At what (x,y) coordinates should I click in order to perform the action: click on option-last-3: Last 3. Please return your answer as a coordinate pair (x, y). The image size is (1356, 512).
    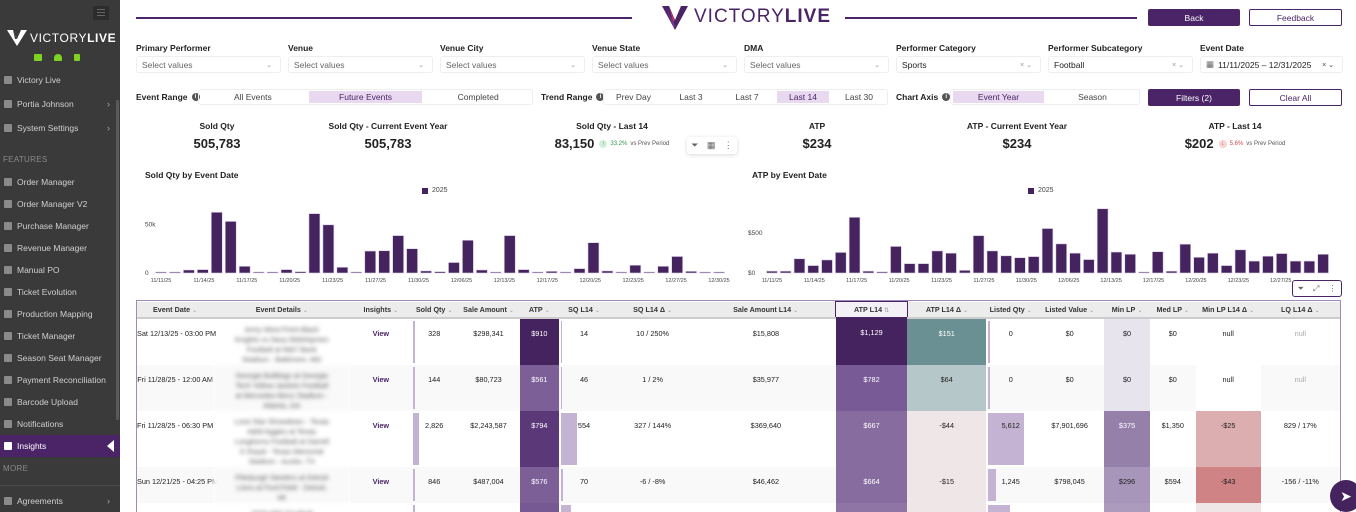
    Looking at the image, I should click on (691, 97).